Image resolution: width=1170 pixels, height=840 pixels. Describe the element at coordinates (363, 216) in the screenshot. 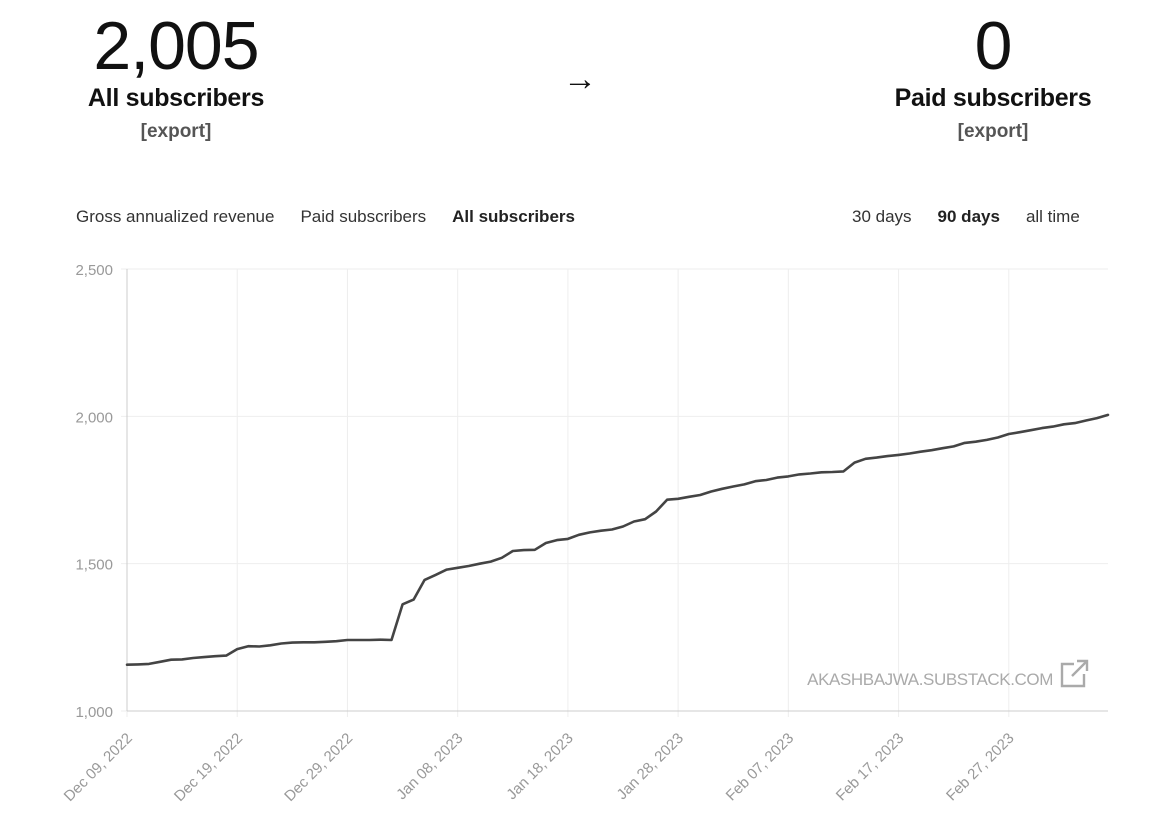

I see `tab-paid-subscribers: Paid subscribers` at that location.